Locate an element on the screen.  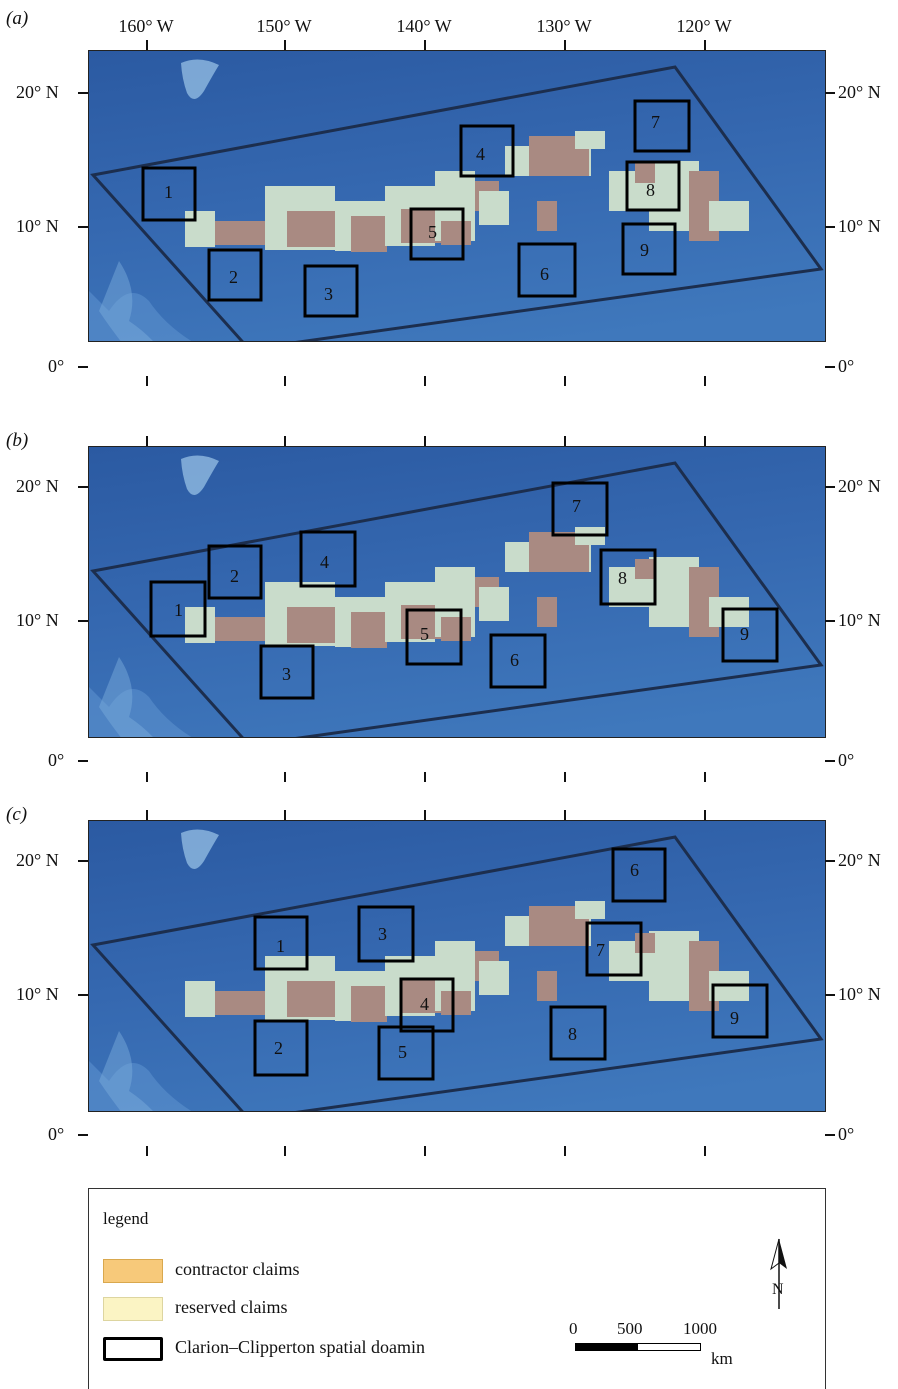
lon-label: 160° W is located at coordinates (146, 26).